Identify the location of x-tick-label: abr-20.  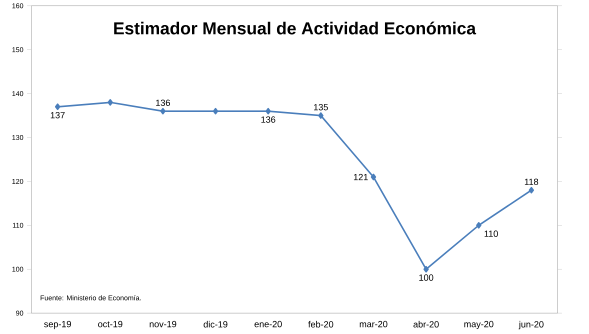
(426, 324).